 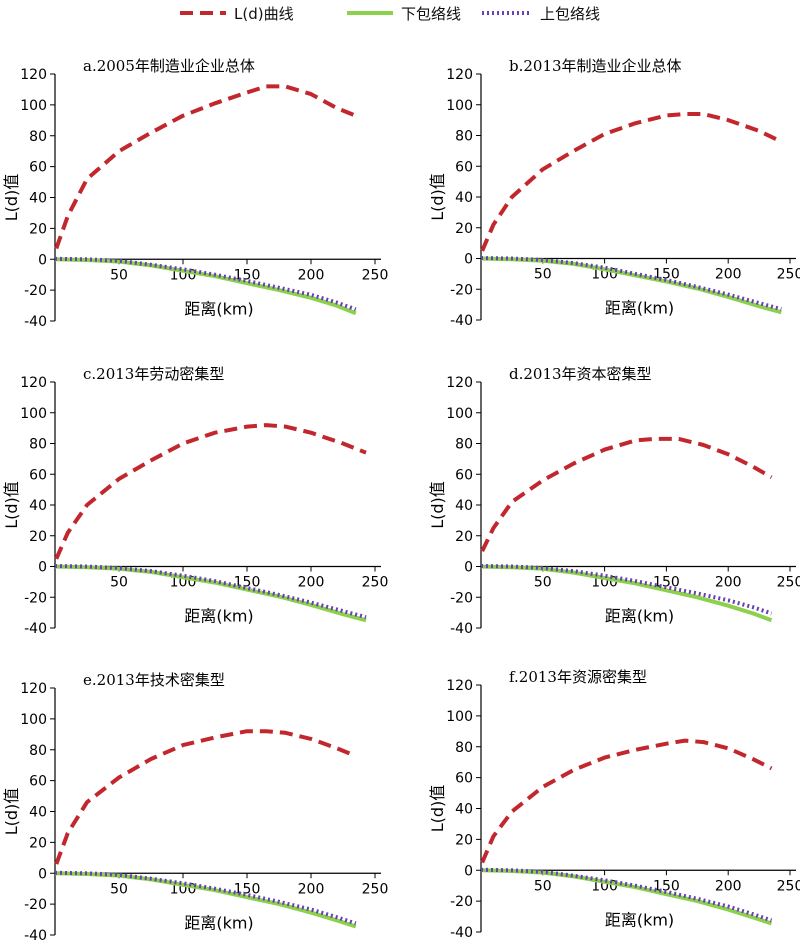 I want to click on legend-swatch-lower, so click(x=370, y=13).